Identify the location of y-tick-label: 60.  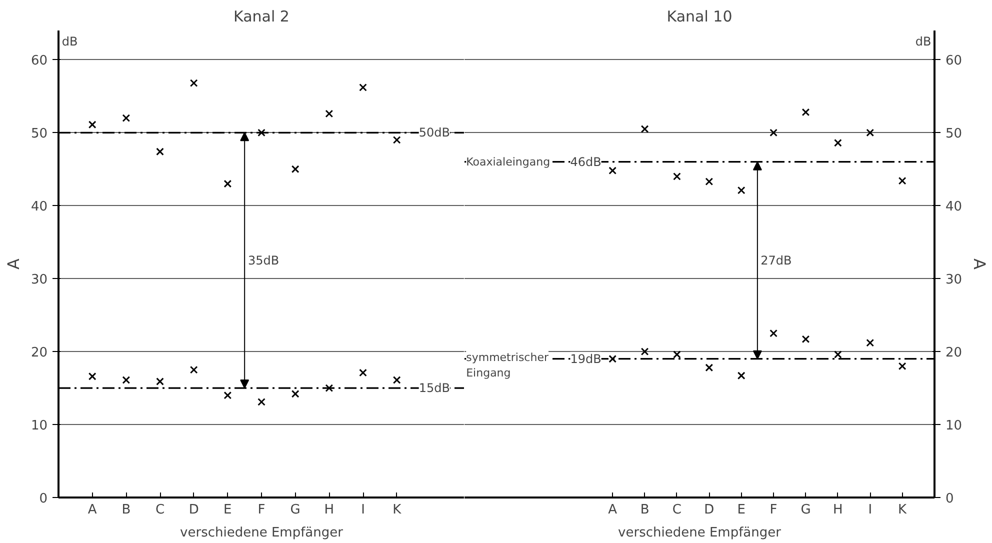
(39, 61).